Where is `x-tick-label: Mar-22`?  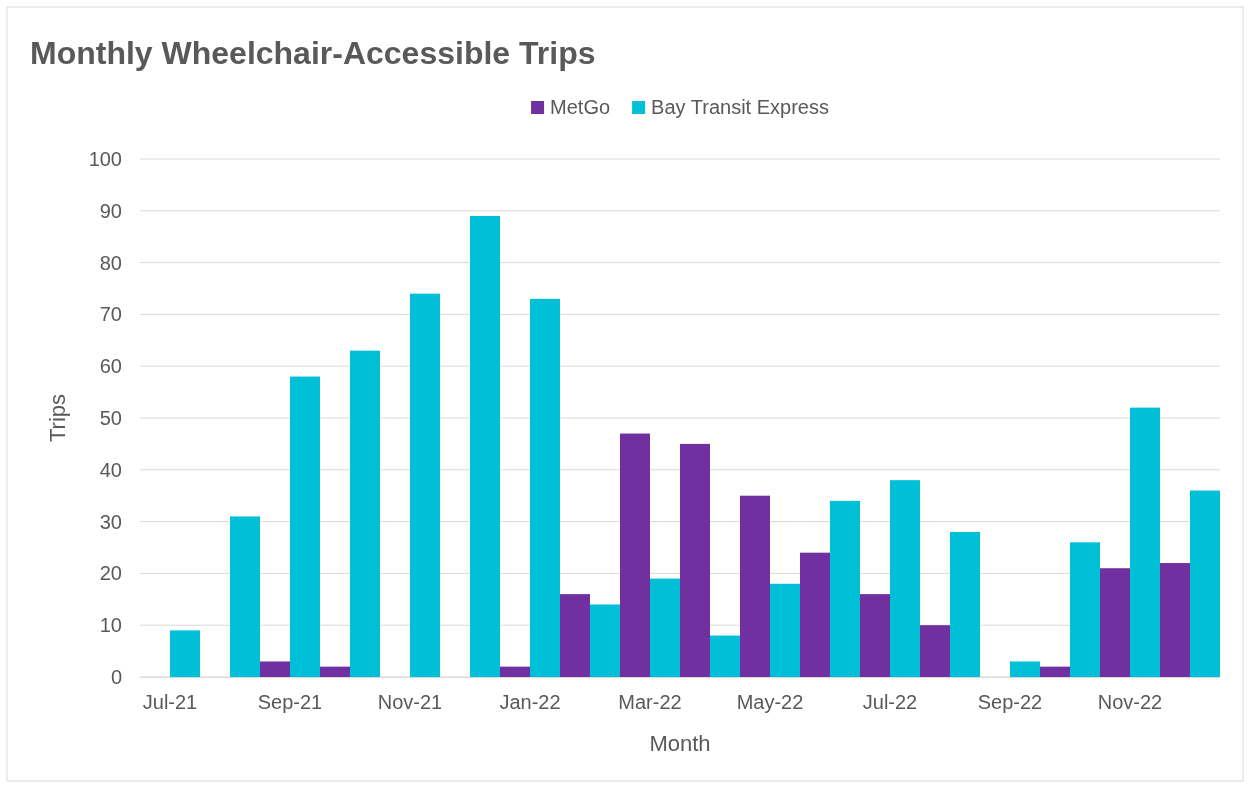 x-tick-label: Mar-22 is located at coordinates (650, 702).